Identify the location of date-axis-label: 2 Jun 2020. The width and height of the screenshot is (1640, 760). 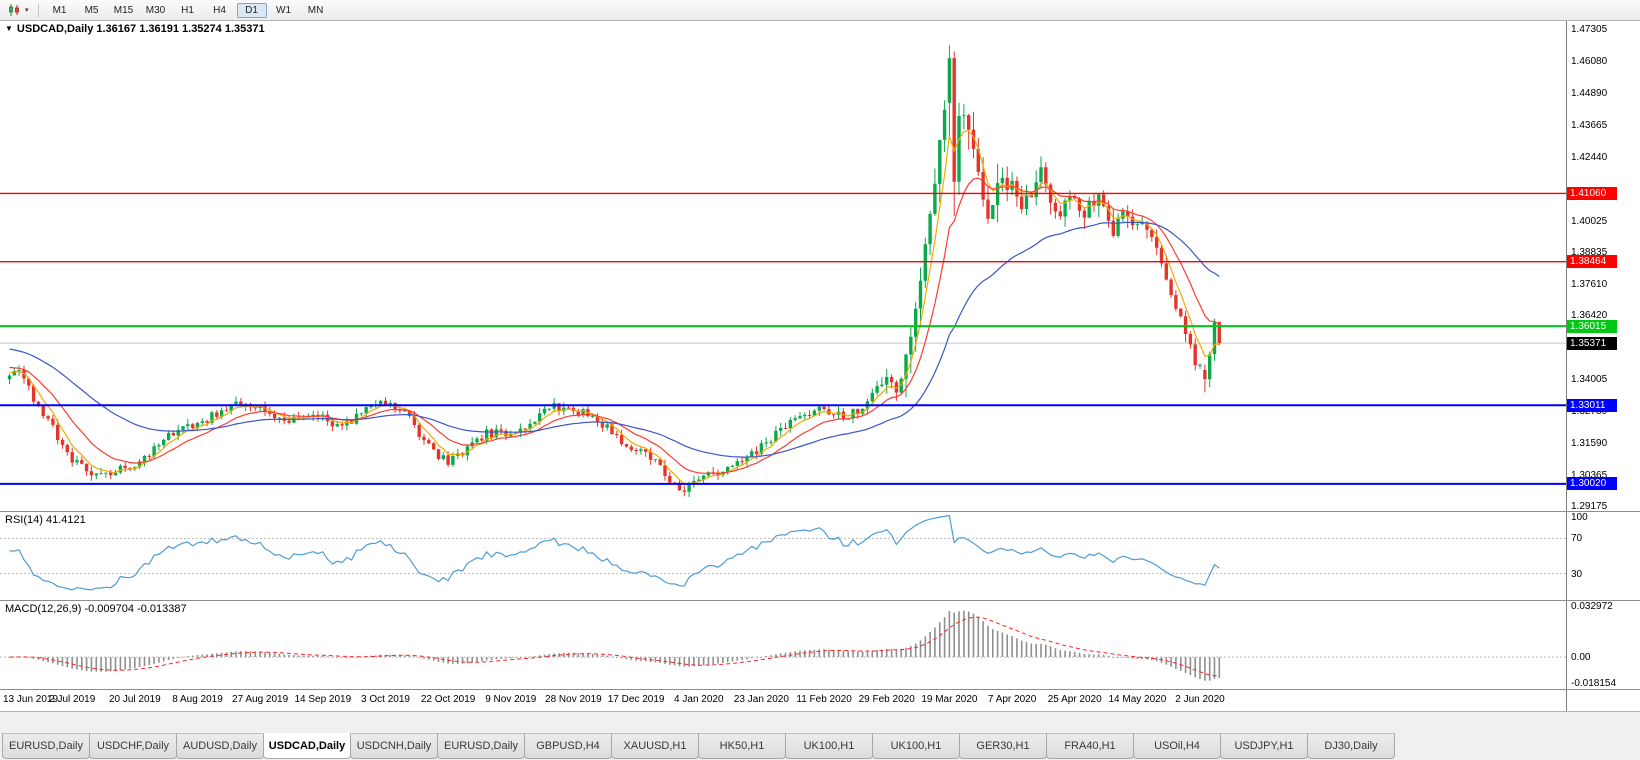
(1200, 699).